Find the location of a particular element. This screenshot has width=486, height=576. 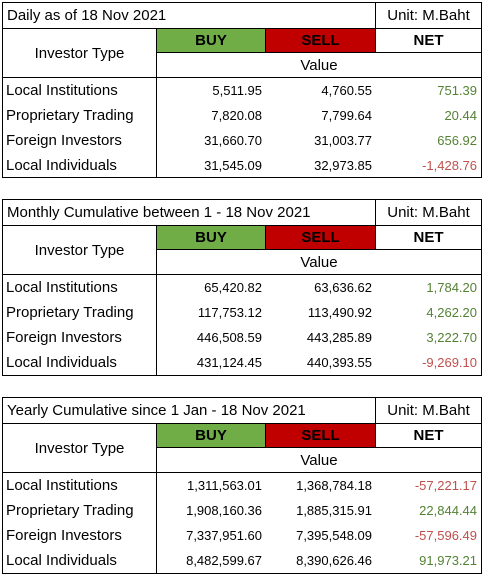

sell-value: 32,973.85 is located at coordinates (343, 165).